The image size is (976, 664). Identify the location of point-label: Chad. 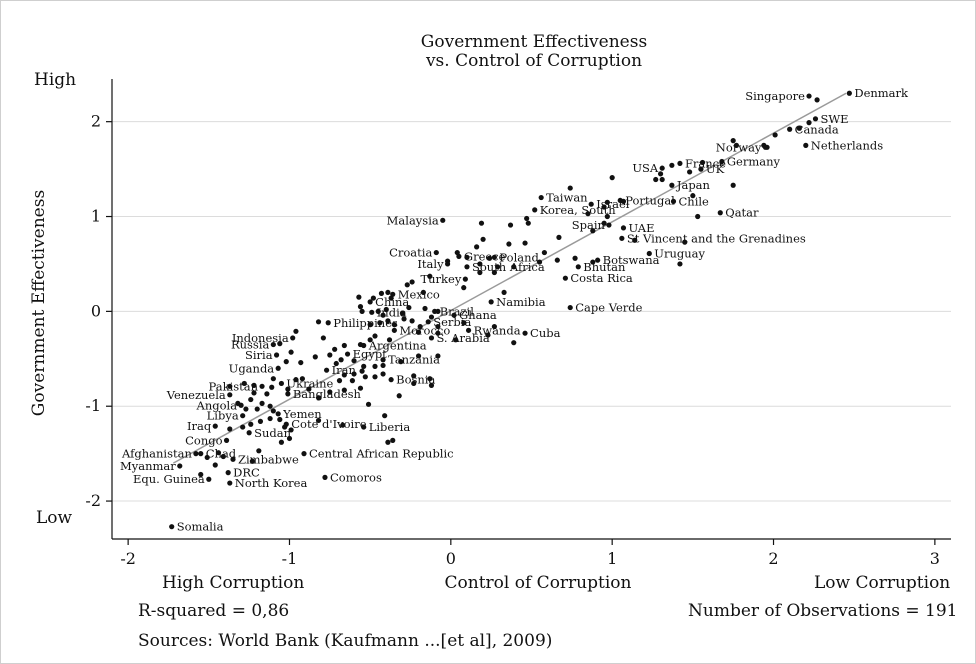
(221, 454).